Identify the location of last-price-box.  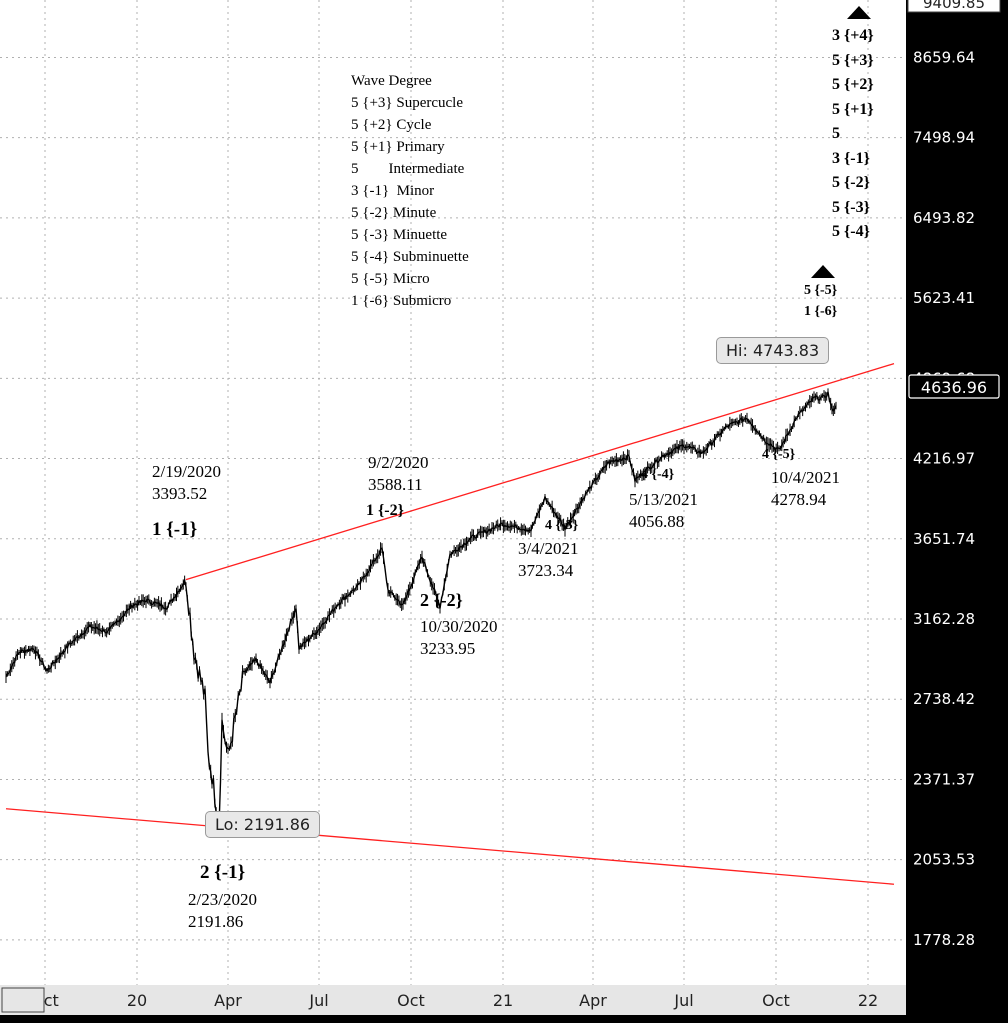
(954, 386).